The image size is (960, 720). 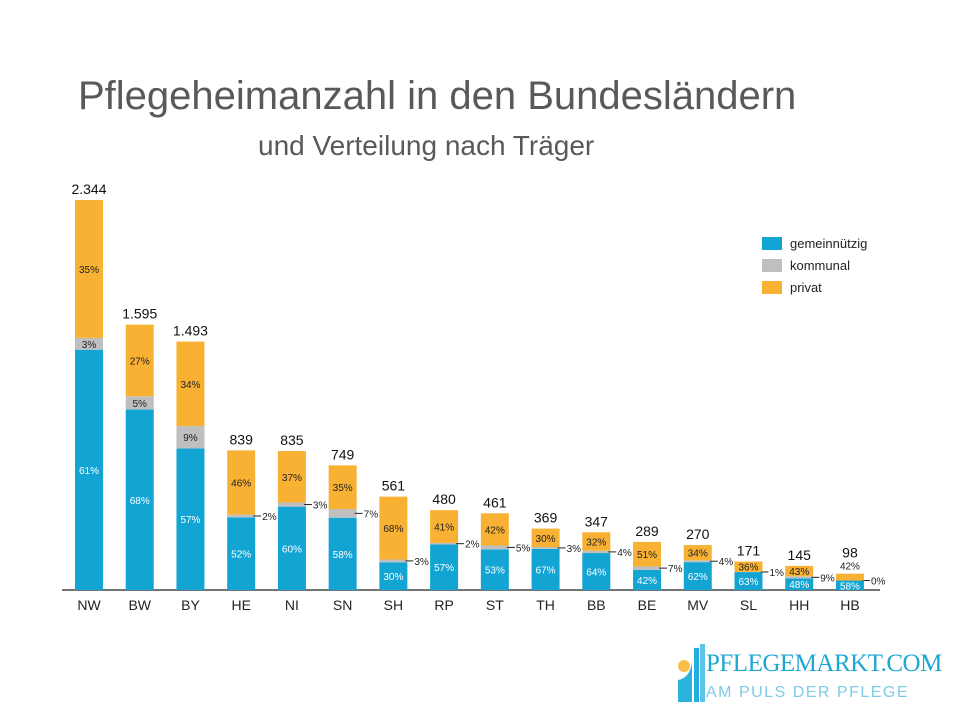 I want to click on data-label: 53%, so click(x=495, y=571).